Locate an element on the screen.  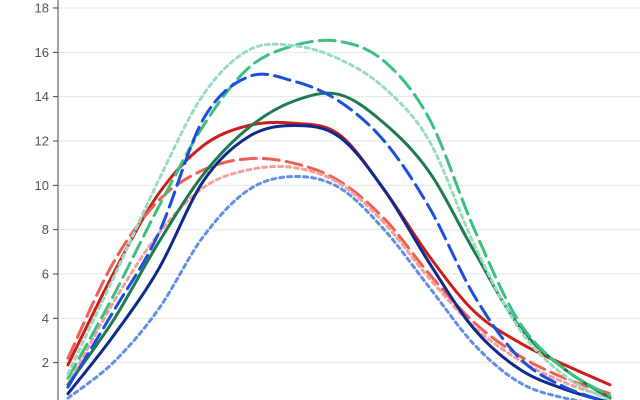
y-tick-label: 14 is located at coordinates (42, 96).